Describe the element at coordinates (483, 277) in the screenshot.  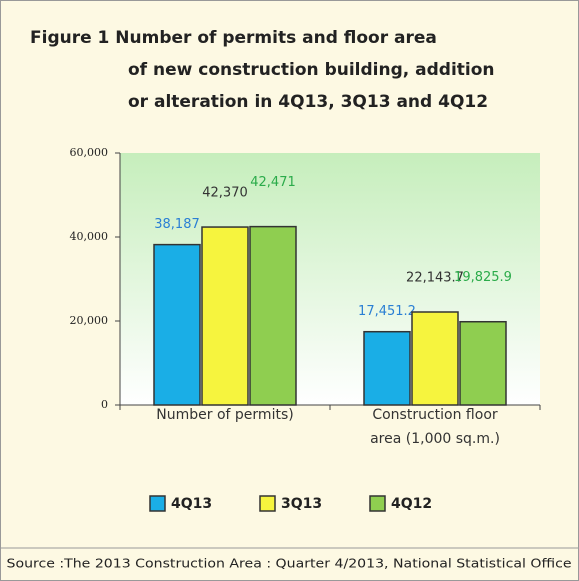
I see `value-label: 19,825.9` at that location.